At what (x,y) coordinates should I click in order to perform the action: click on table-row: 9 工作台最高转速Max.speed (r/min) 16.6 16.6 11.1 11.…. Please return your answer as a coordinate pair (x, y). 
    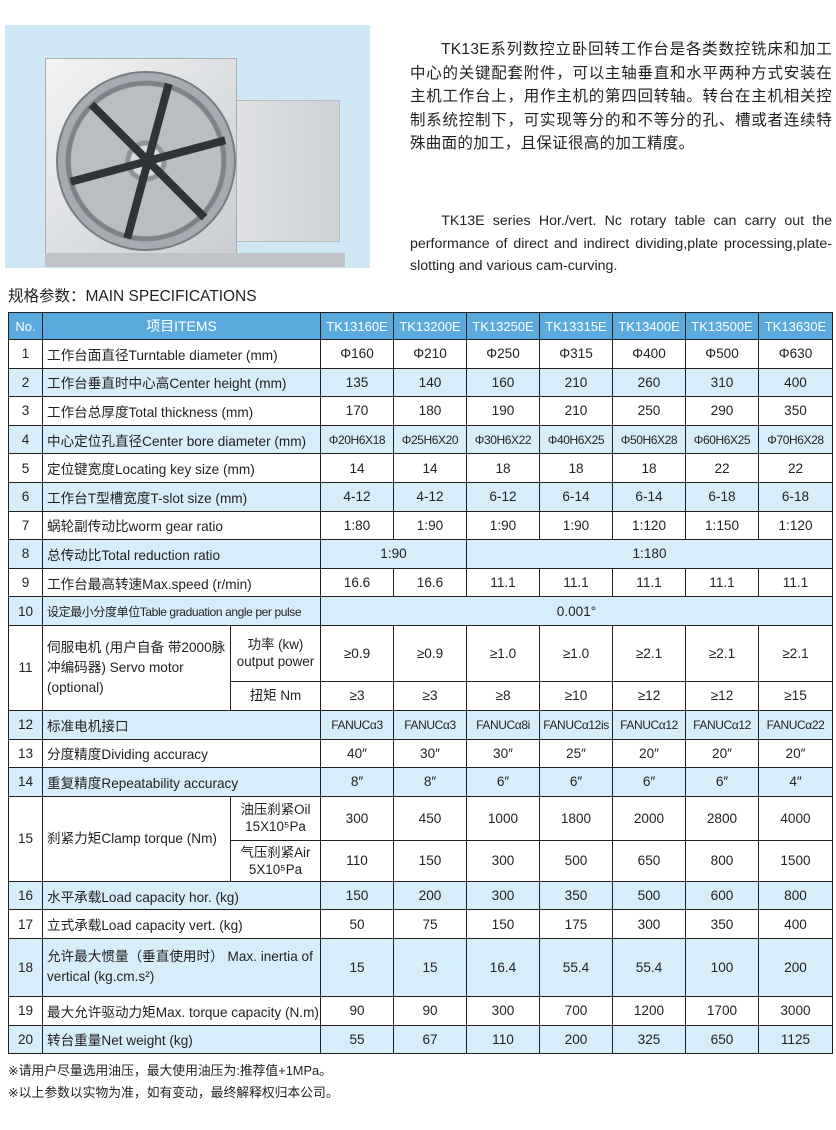
    Looking at the image, I should click on (420, 582).